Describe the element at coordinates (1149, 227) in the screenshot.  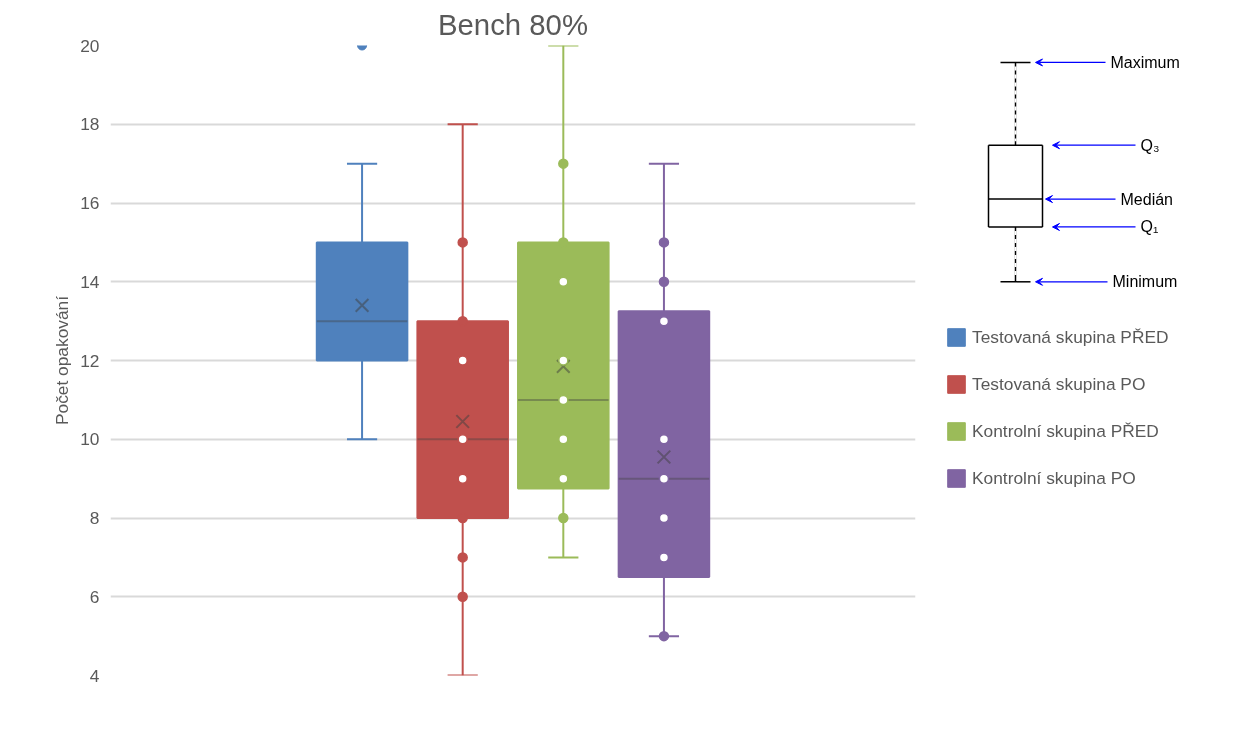
I see `text: Q₁` at that location.